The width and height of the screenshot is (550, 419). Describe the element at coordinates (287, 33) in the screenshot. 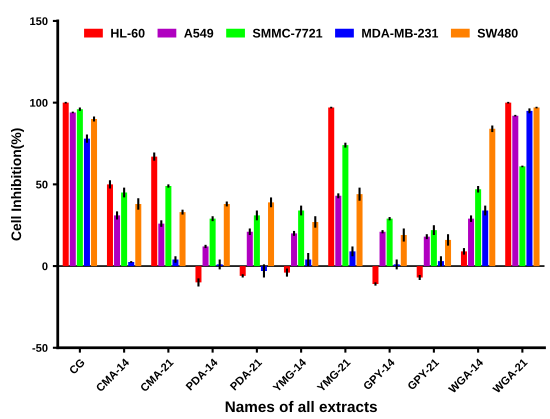

I see `legend-label: SMMC-7721` at that location.